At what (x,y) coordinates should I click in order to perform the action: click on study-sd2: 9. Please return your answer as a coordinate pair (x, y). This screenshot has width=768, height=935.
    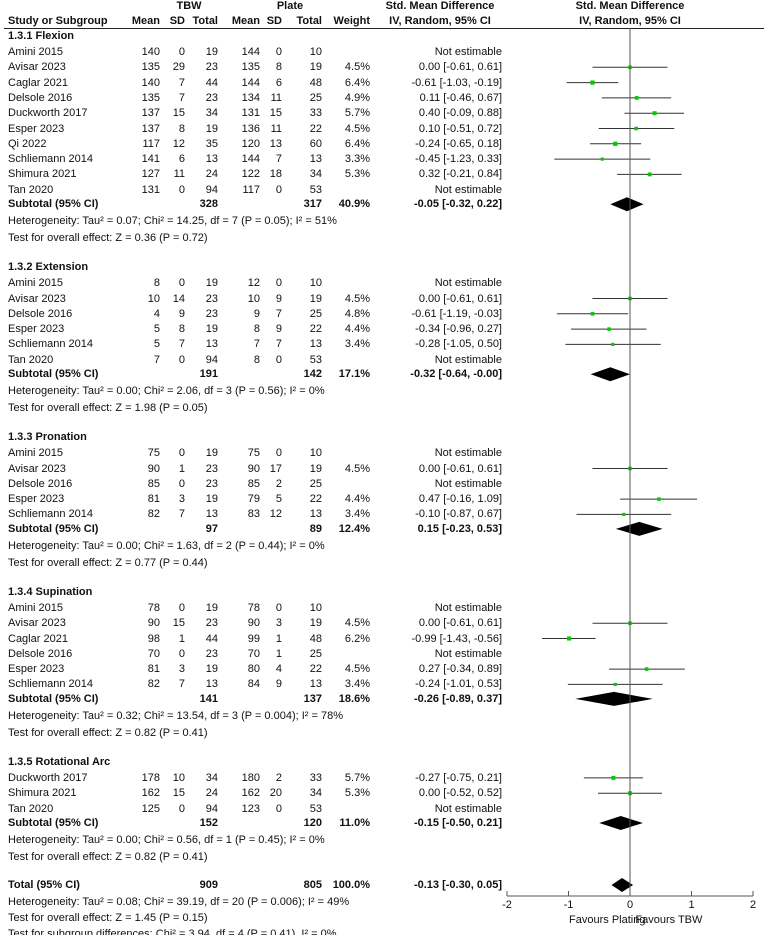
    Looking at the image, I should click on (278, 298).